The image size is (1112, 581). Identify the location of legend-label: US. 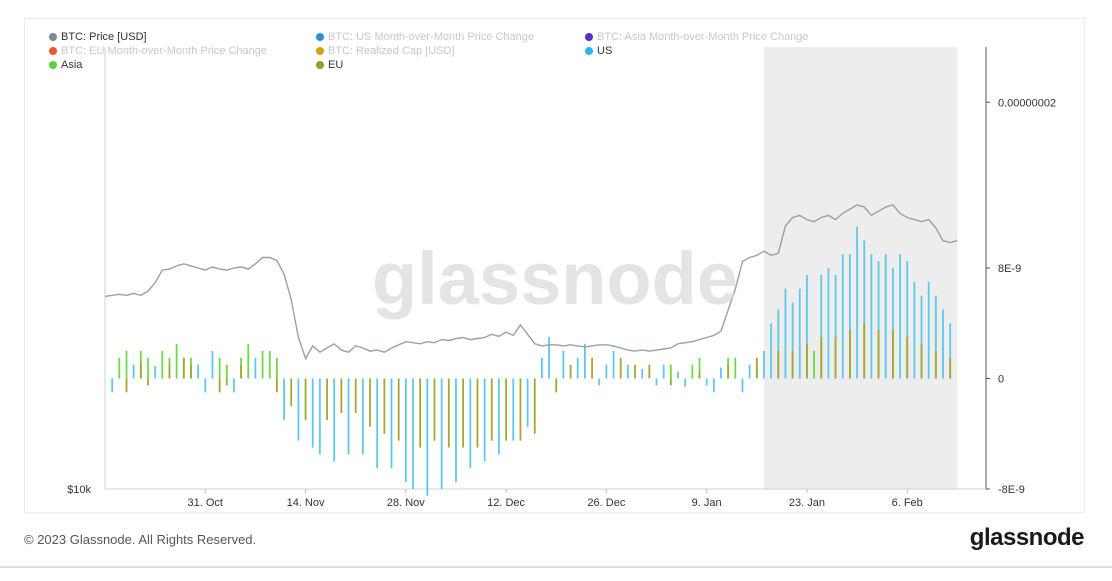
(605, 51).